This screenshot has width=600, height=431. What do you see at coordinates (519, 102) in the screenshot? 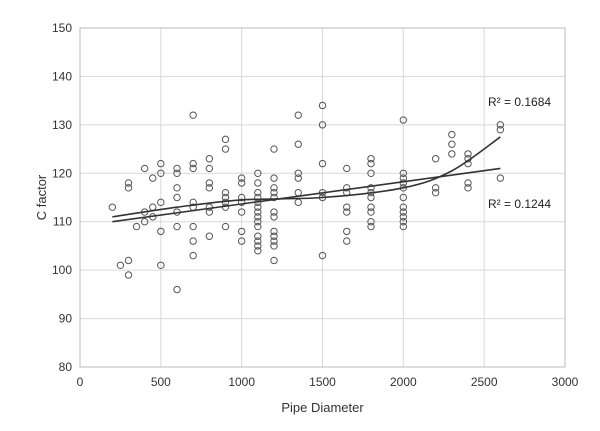
I see `trendline-r2-label-poly: R² = 0.1684` at bounding box center [519, 102].